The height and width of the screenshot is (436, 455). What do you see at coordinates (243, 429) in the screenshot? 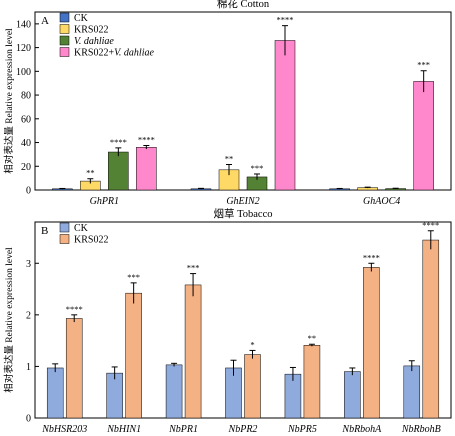
I see `category-label: NbPR2` at bounding box center [243, 429].